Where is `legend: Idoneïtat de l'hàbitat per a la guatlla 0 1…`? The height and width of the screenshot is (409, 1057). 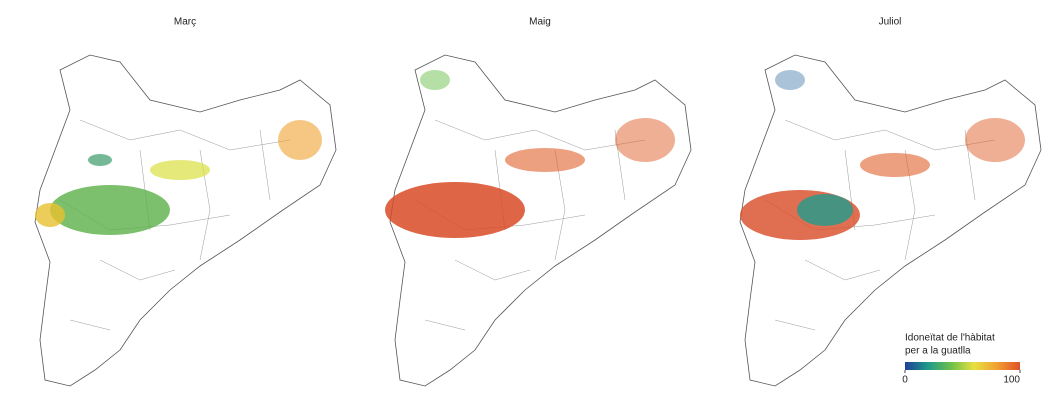
legend: Idoneïtat de l'hàbitat per a la guatlla 0 1… is located at coordinates (961, 359).